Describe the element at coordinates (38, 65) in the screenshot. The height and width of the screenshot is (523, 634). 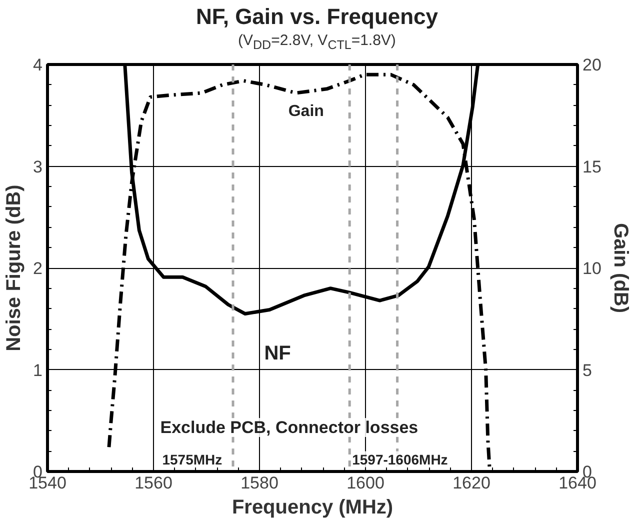
I see `y-tick-label: 4` at that location.